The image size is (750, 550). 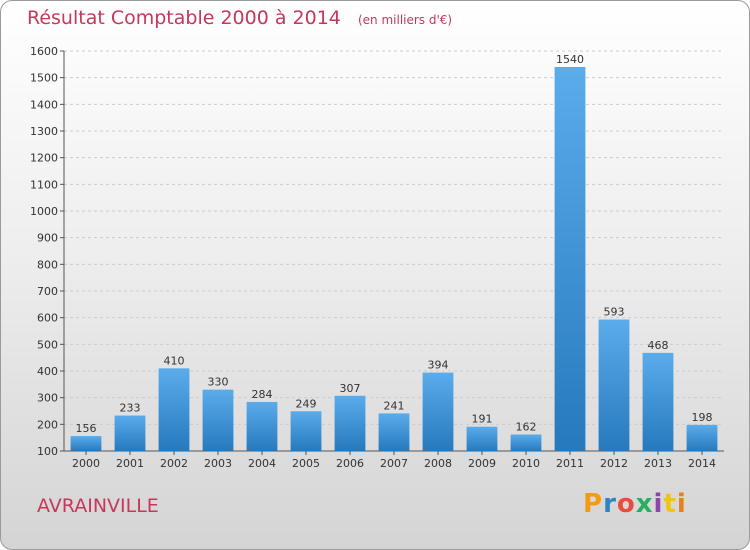 What do you see at coordinates (47, 264) in the screenshot?
I see `y-tick-label: 800` at bounding box center [47, 264].